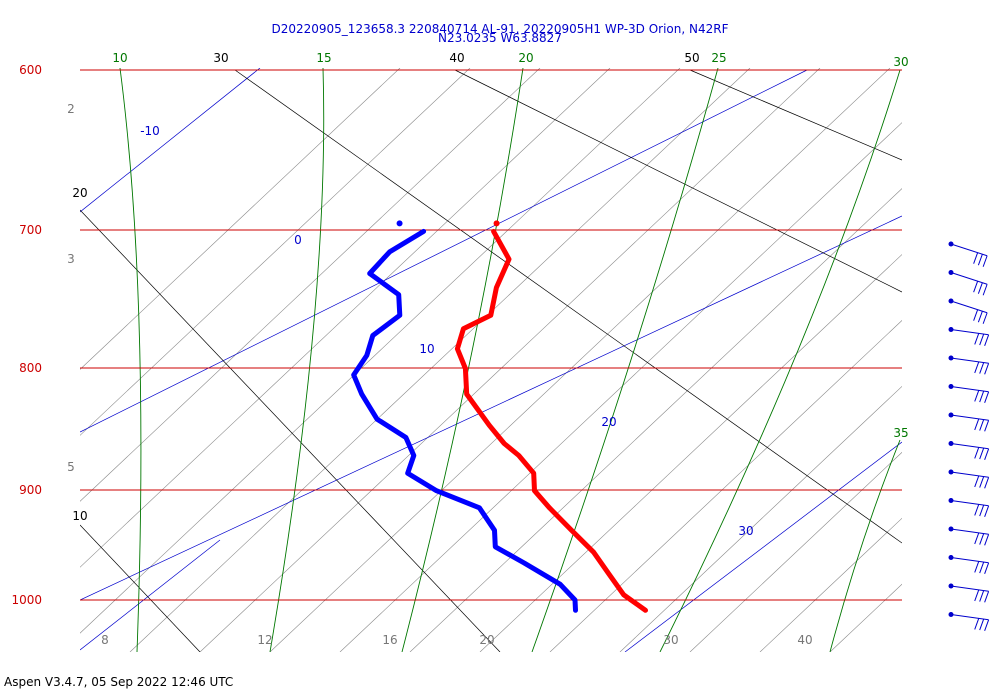 The height and width of the screenshot is (700, 1000). What do you see at coordinates (71, 259) in the screenshot?
I see `dry-adiabat-label: 3` at bounding box center [71, 259].